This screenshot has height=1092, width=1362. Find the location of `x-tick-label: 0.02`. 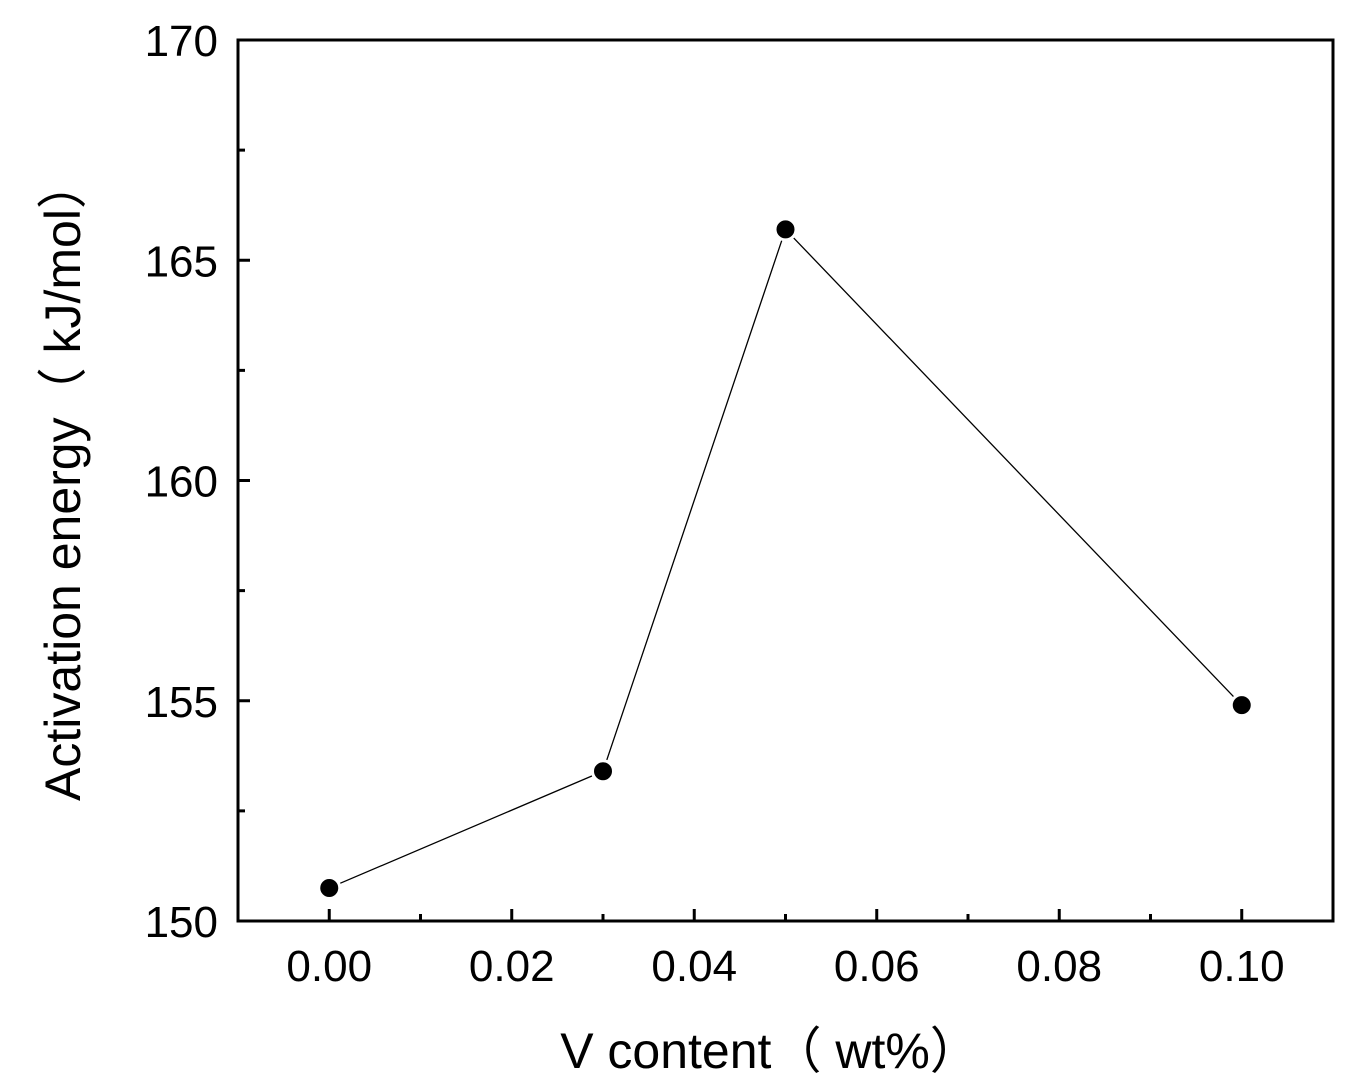

x-tick-label: 0.02 is located at coordinates (512, 966).